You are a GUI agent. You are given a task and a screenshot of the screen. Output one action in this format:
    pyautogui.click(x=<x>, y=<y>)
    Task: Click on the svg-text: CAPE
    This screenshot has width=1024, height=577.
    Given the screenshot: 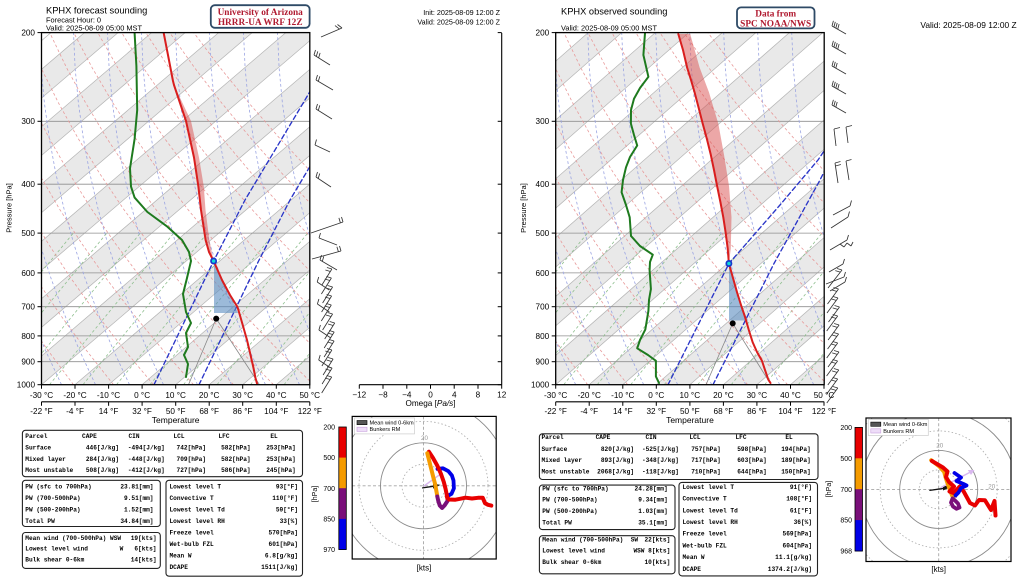 What is the action you would take?
    pyautogui.click(x=89, y=436)
    